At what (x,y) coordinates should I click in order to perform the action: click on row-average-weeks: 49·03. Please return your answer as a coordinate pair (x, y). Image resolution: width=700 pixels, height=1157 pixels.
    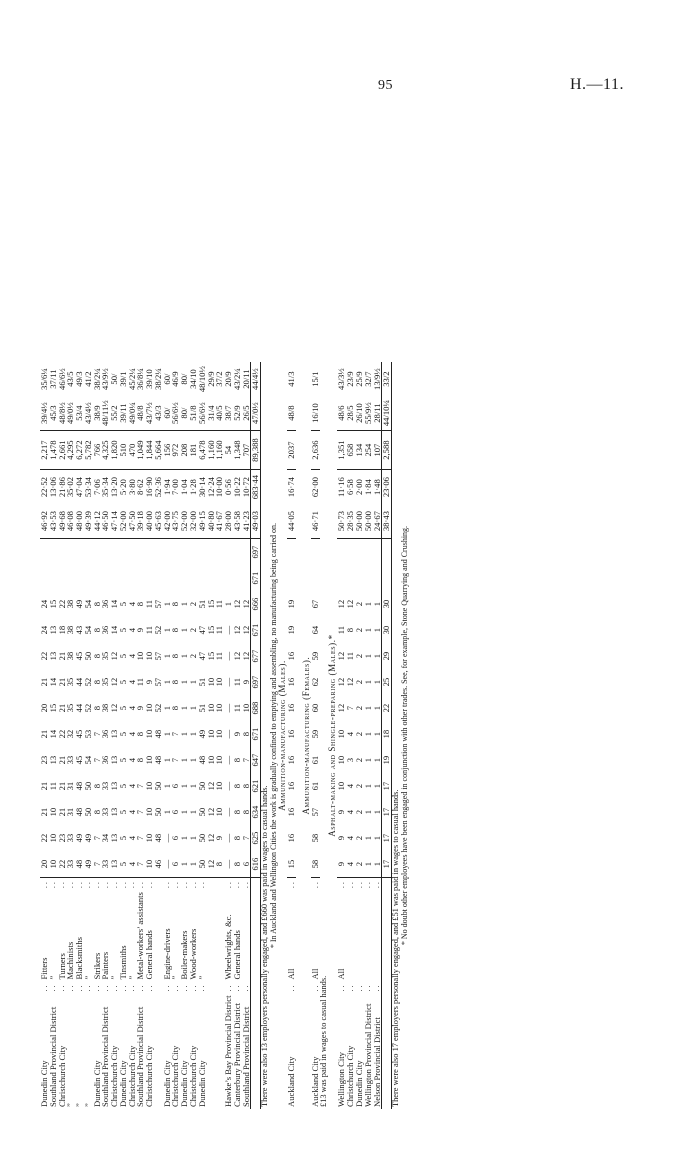
    Looking at the image, I should click on (255, 521).